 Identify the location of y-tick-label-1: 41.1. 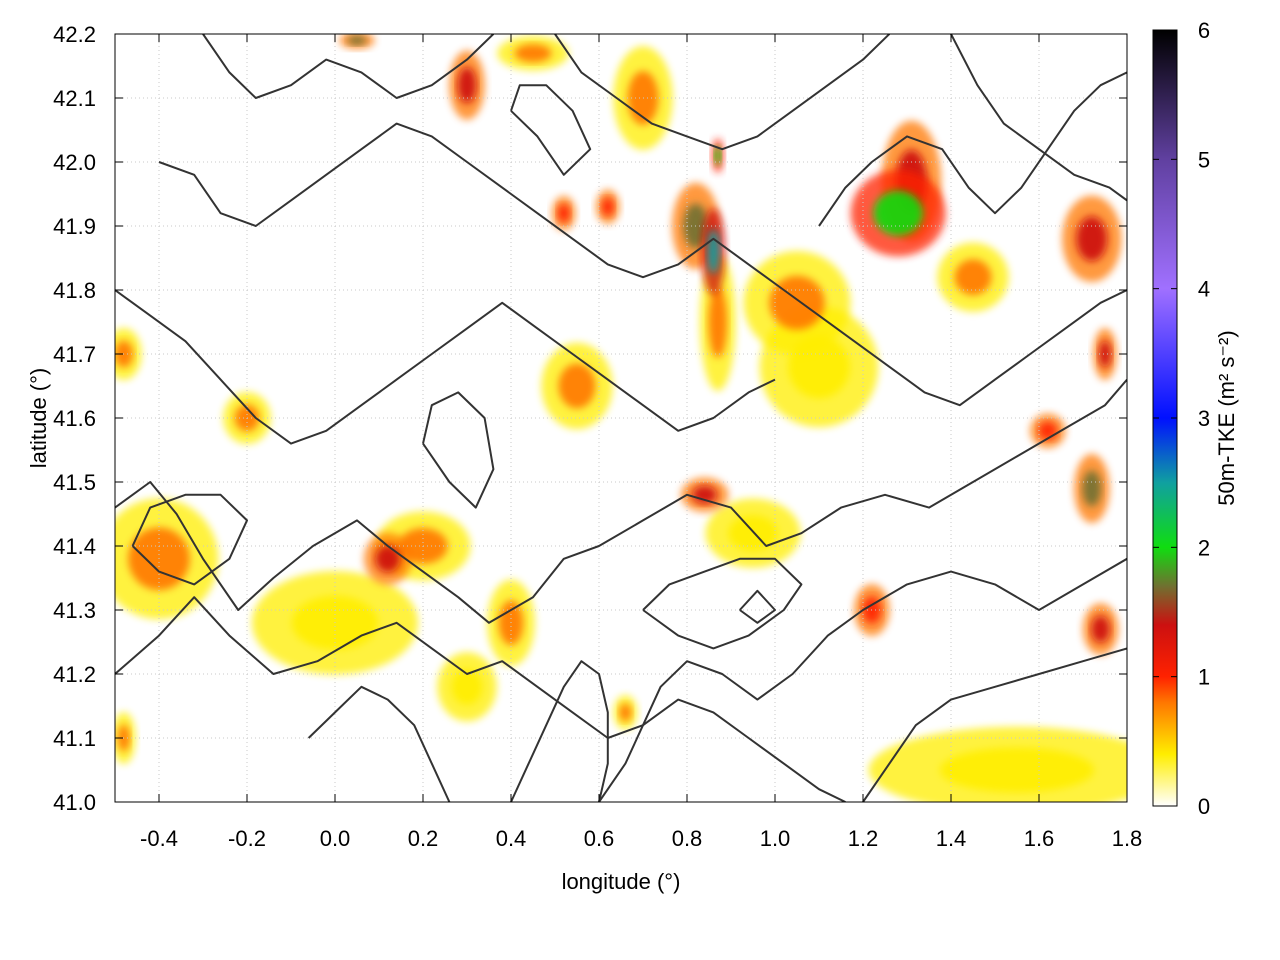
(74, 738).